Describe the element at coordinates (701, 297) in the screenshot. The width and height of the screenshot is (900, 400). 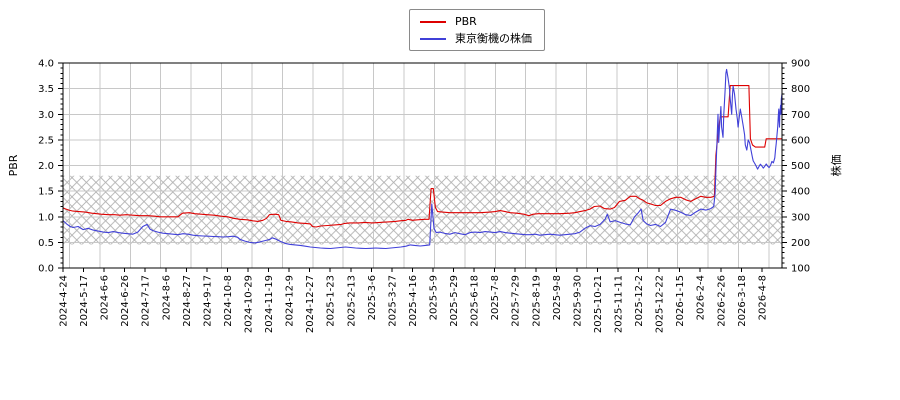
I see `x-tick-label: 2026-2-4` at that location.